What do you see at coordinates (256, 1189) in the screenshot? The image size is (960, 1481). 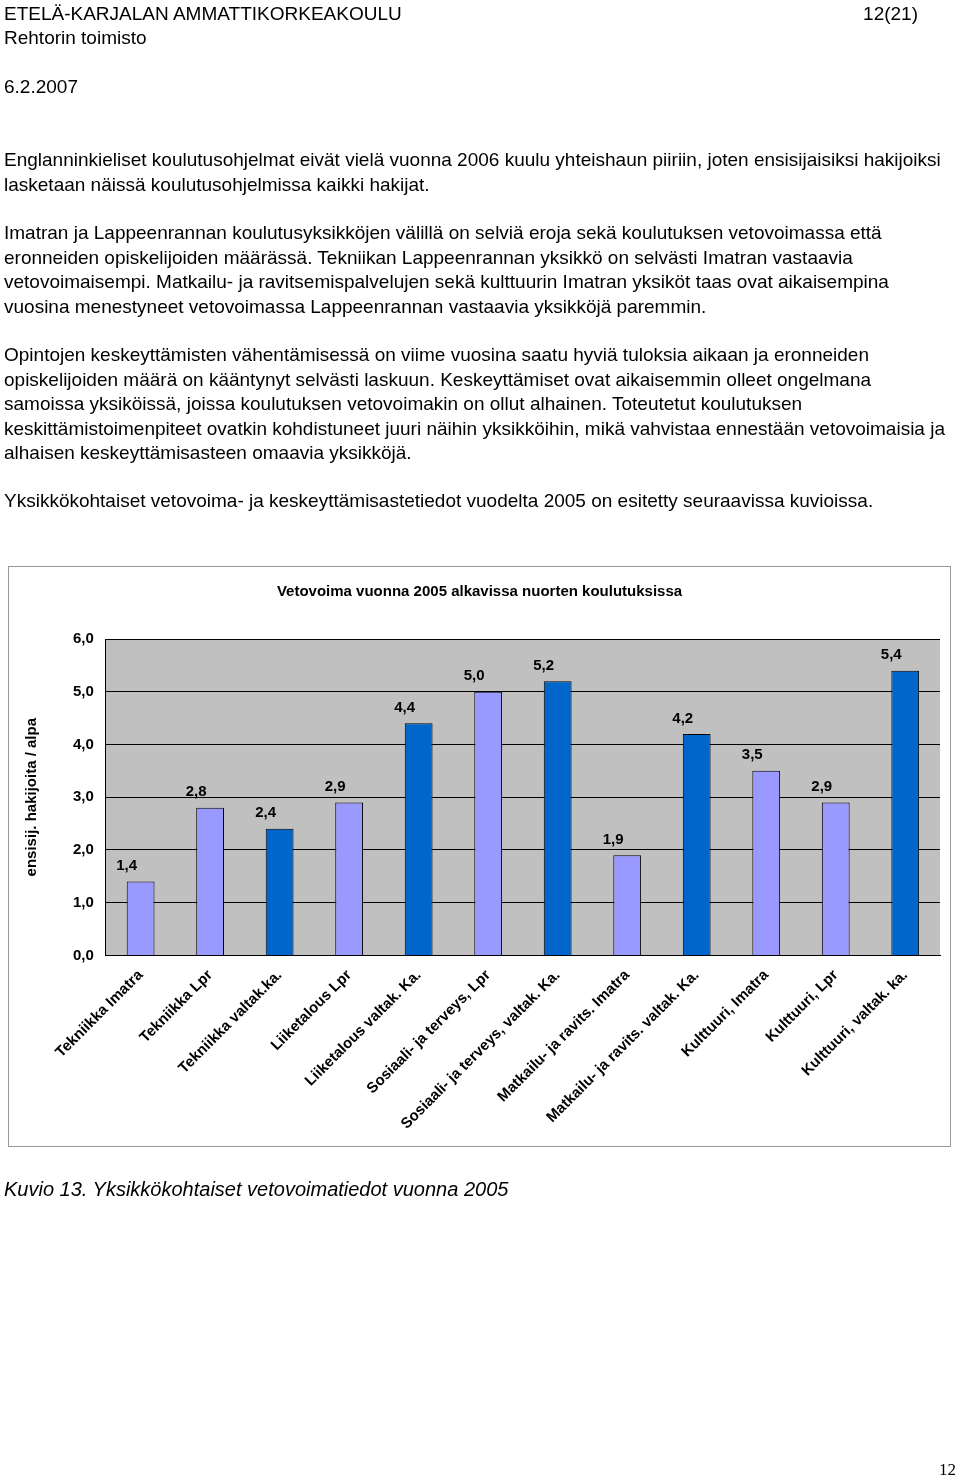 I see `text: Kuvio 13. Yksikkökohtaiset vetovoimatiedot vuonna 2005` at bounding box center [256, 1189].